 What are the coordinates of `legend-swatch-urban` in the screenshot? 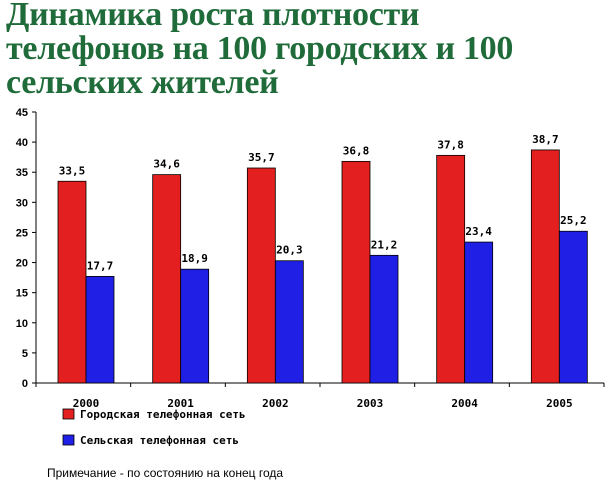 It's located at (68, 414).